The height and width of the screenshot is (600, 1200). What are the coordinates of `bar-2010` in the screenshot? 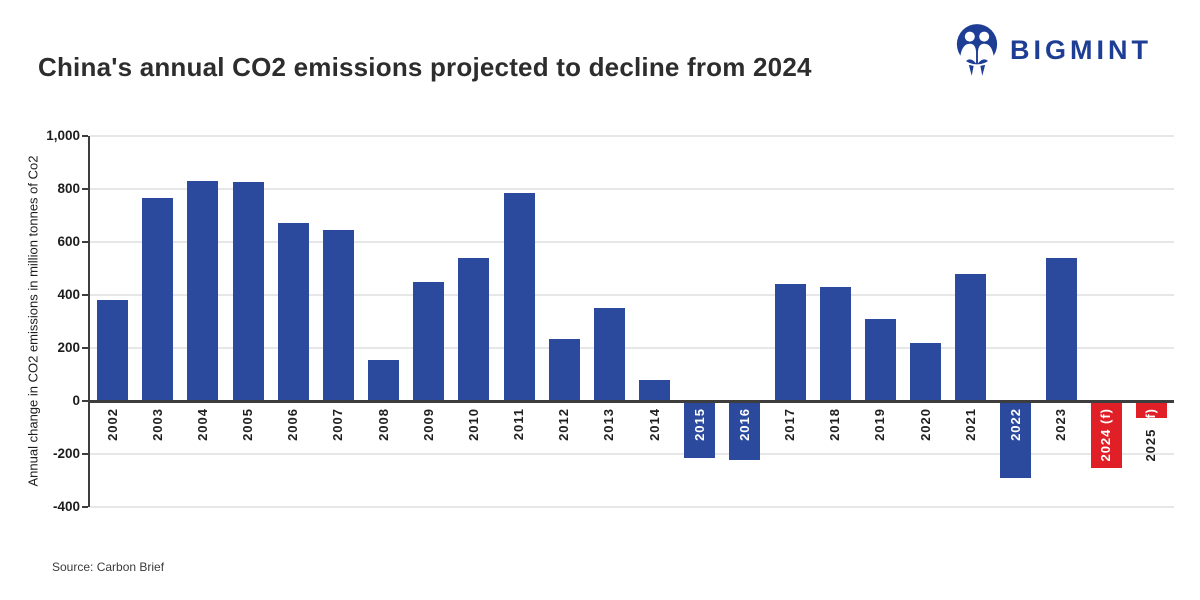 It's located at (474, 329).